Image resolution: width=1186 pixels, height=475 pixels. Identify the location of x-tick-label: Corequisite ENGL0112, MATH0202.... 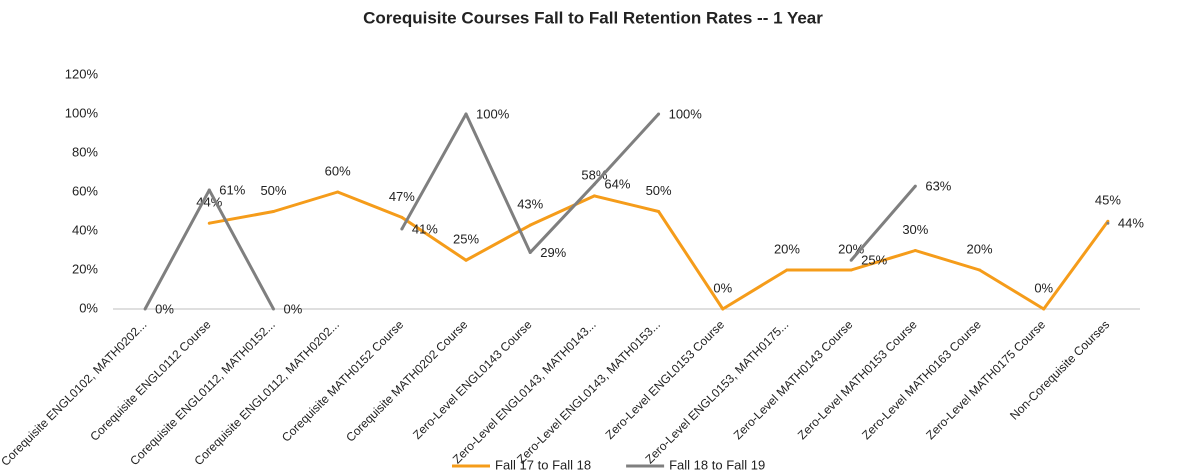
(266, 392).